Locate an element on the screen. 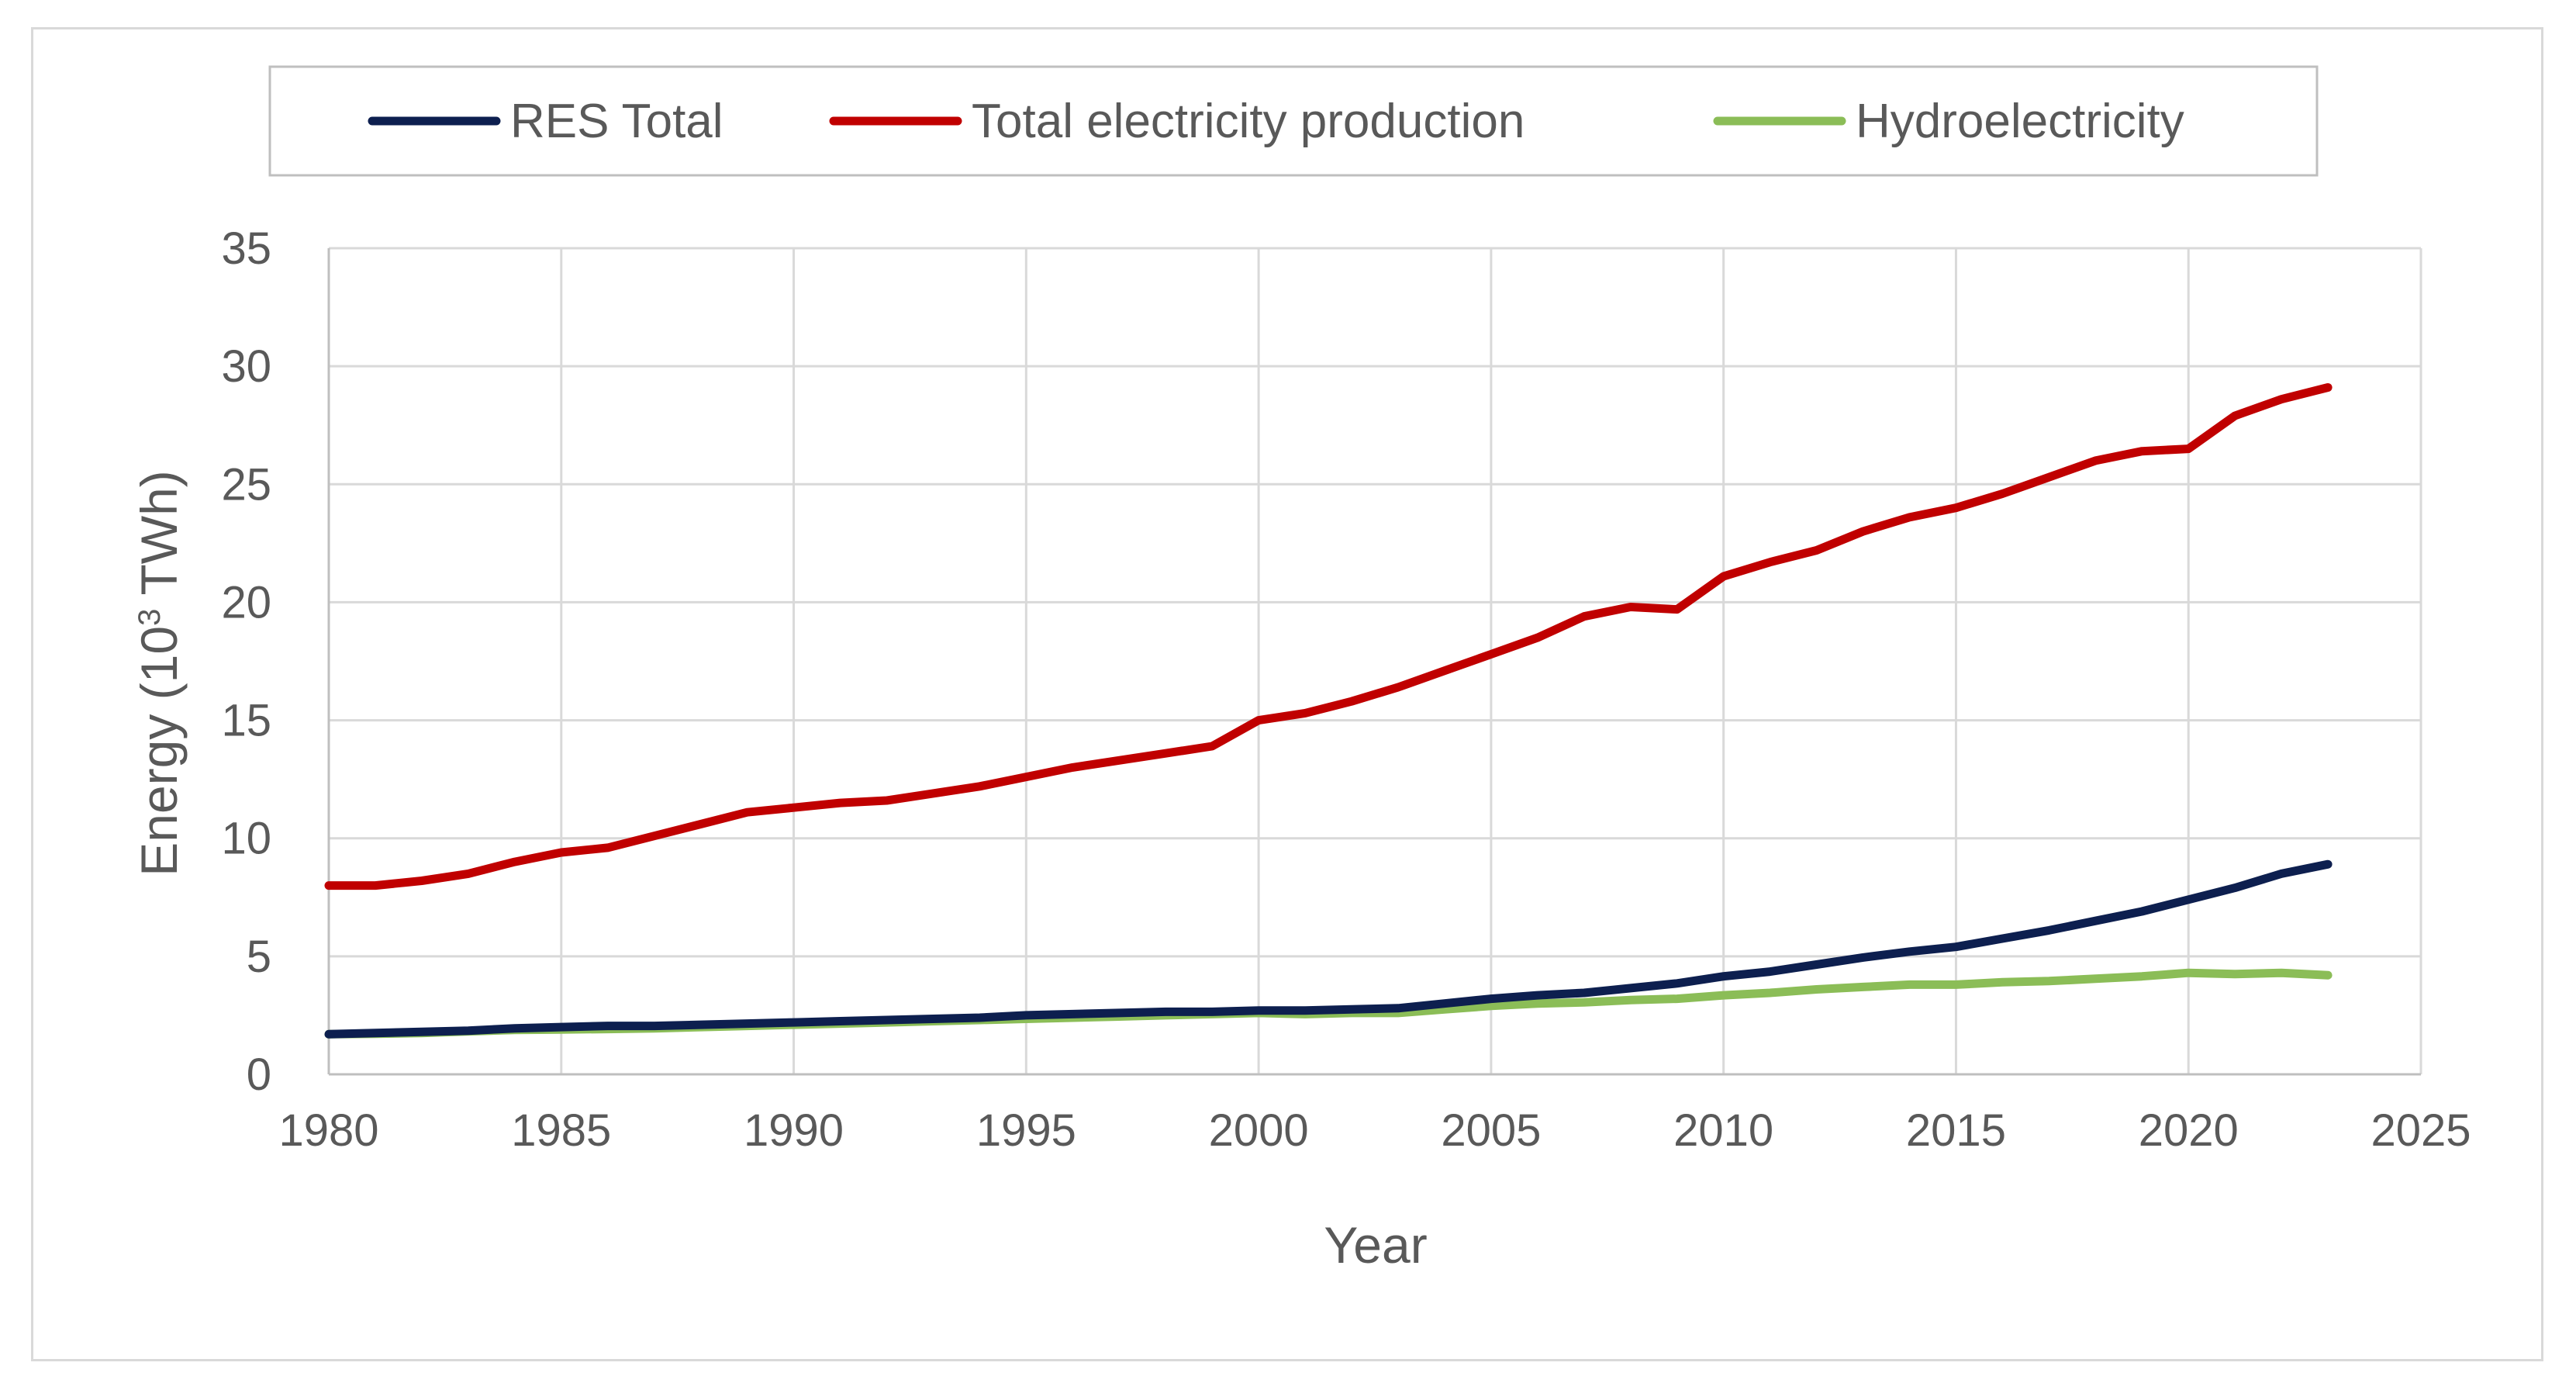  y-tick-label: 25 is located at coordinates (246, 484).